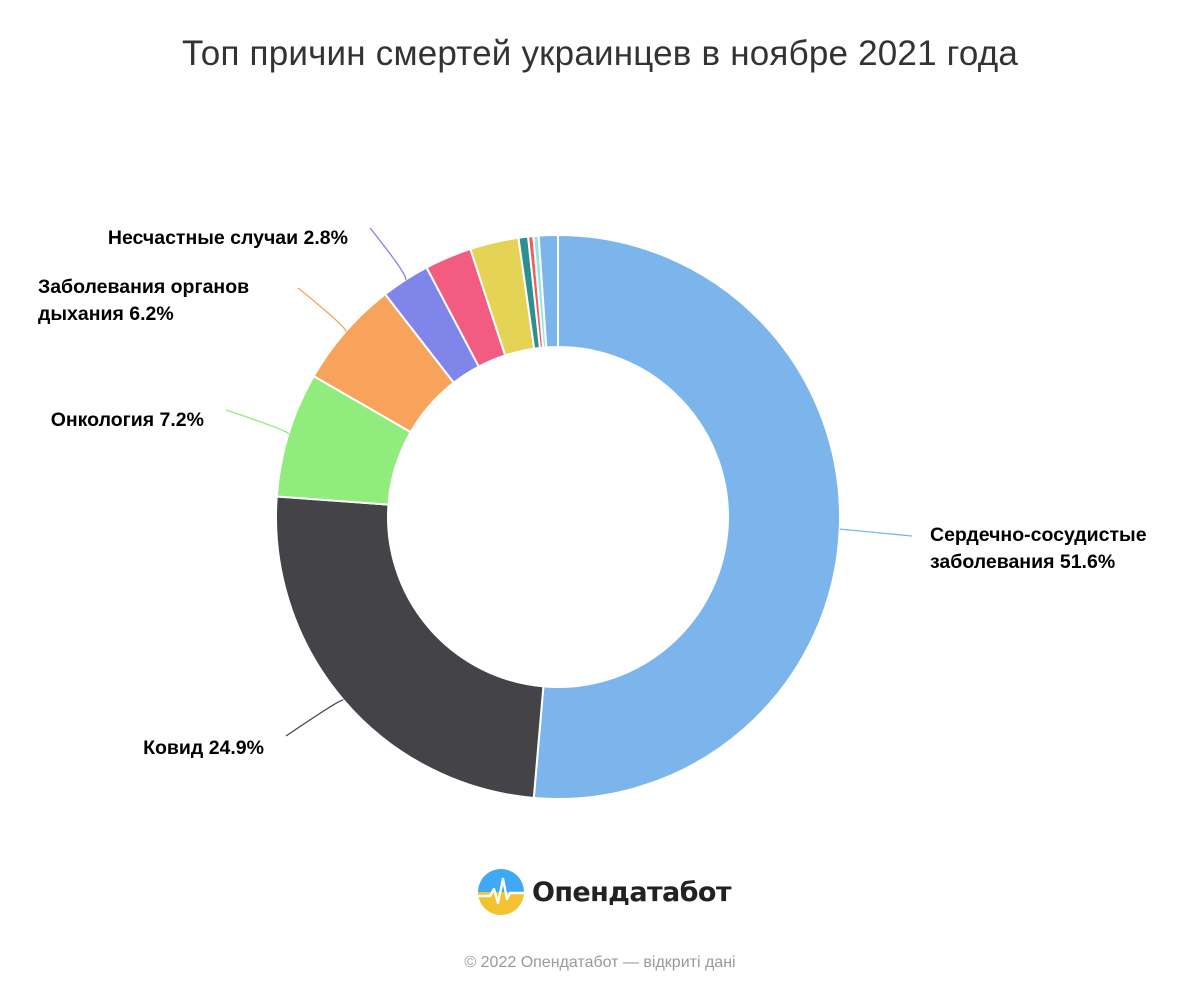 This screenshot has height=1000, width=1200. I want to click on logo: Опендатабот, so click(605, 892).